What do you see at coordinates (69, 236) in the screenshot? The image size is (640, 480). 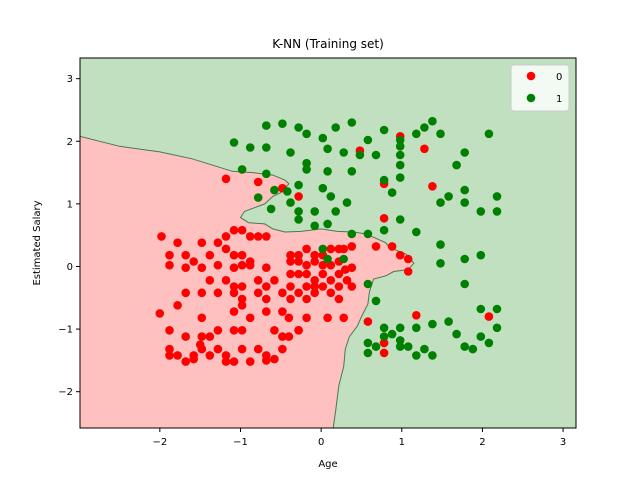 I see `y-axis-ticks: −2 −1 0 1 2 3` at bounding box center [69, 236].